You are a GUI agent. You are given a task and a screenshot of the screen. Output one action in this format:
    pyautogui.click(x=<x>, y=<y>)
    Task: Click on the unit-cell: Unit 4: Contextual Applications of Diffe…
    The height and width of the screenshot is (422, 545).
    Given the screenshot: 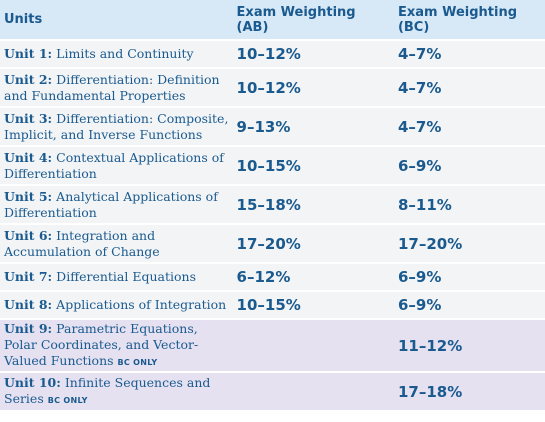 What is the action you would take?
    pyautogui.click(x=116, y=165)
    